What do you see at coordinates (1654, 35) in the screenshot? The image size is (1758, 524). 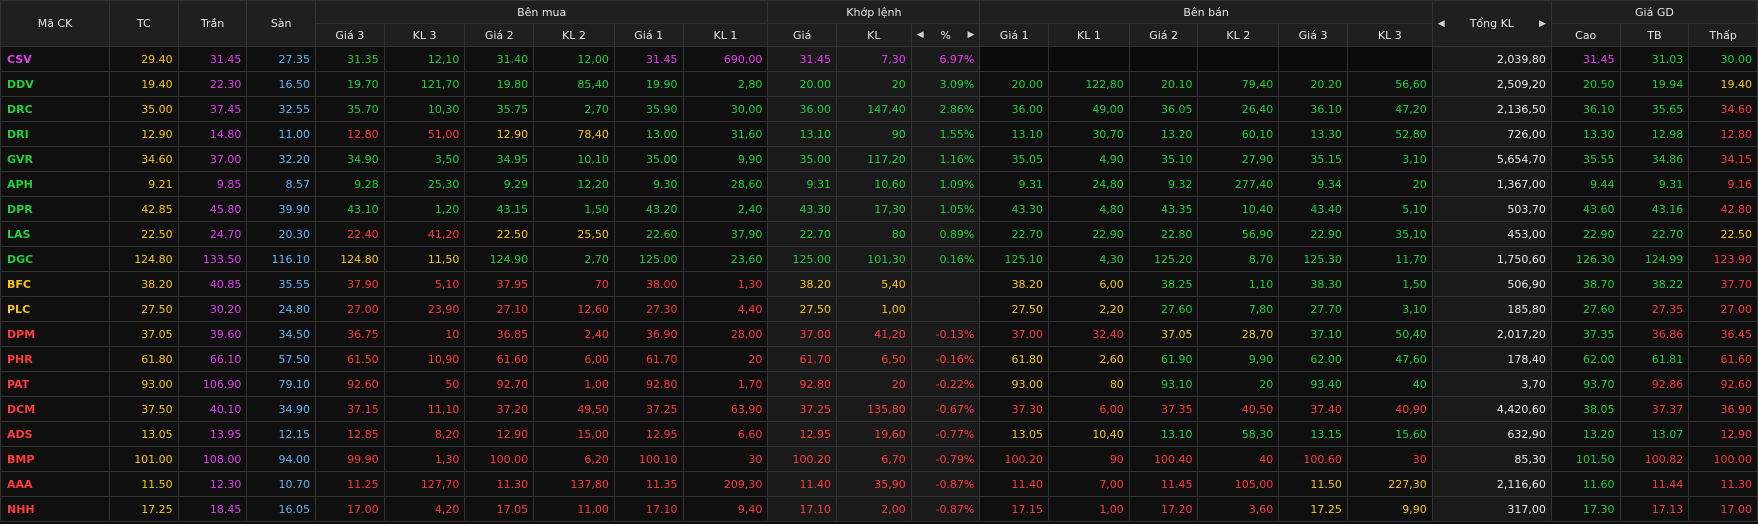 I see `header-tb: TB` at bounding box center [1654, 35].